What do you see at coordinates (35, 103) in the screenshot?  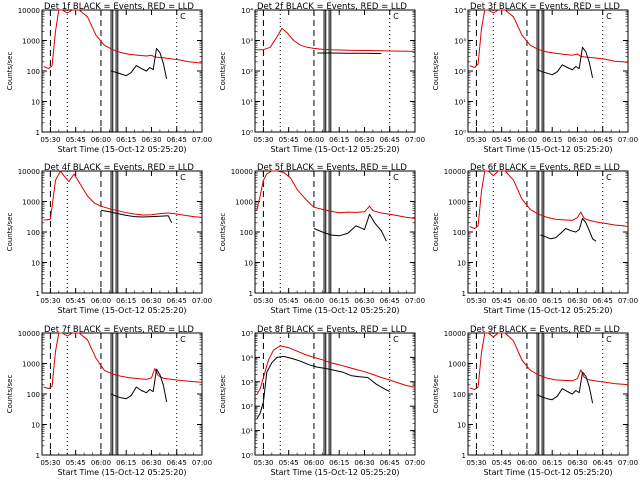 I see `y-tick-label: 10` at bounding box center [35, 103].